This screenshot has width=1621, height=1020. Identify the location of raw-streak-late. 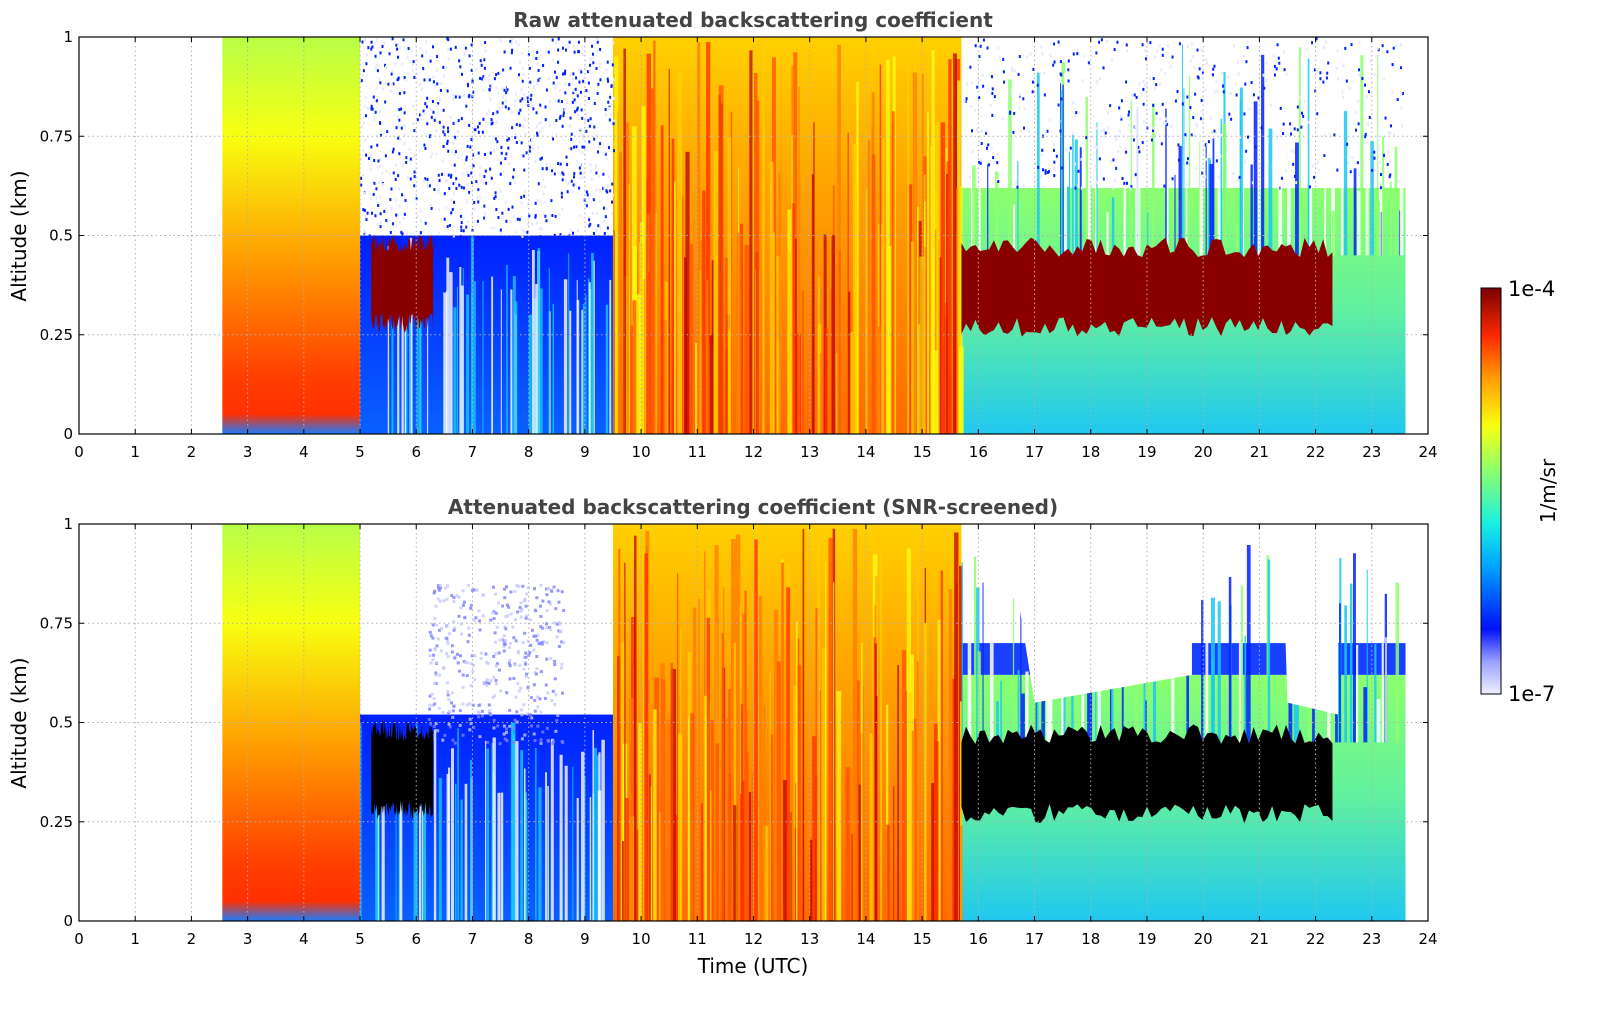
(1280, 173).